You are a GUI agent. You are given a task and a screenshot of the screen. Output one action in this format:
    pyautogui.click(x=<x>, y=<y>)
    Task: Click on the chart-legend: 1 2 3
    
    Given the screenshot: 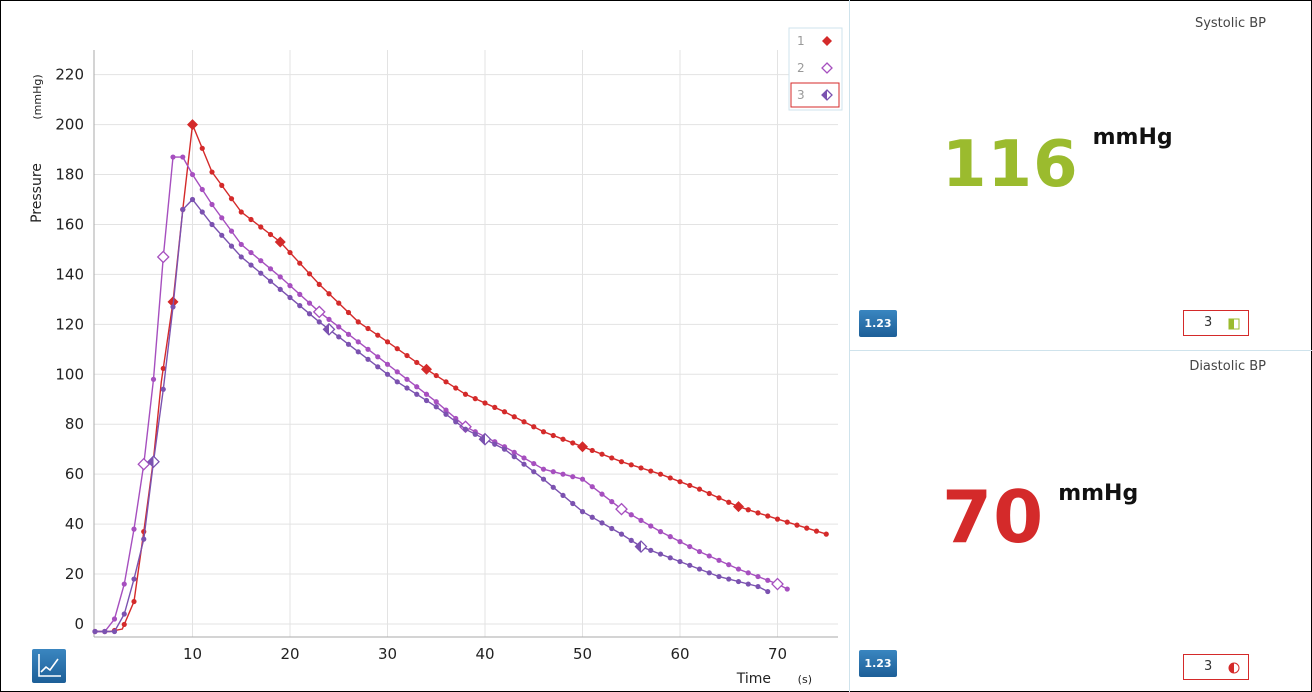 What is the action you would take?
    pyautogui.click(x=815, y=69)
    